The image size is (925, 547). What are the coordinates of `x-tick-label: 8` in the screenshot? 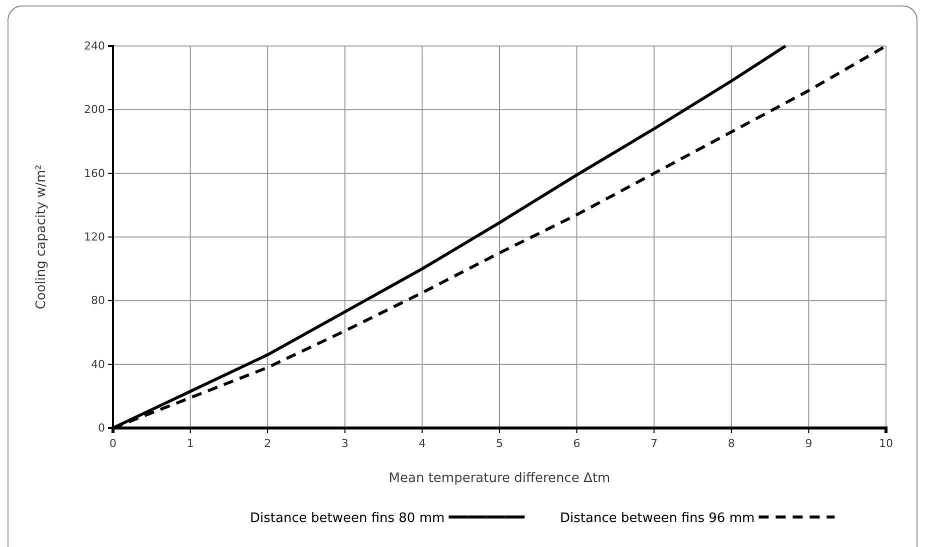 It's located at (731, 443).